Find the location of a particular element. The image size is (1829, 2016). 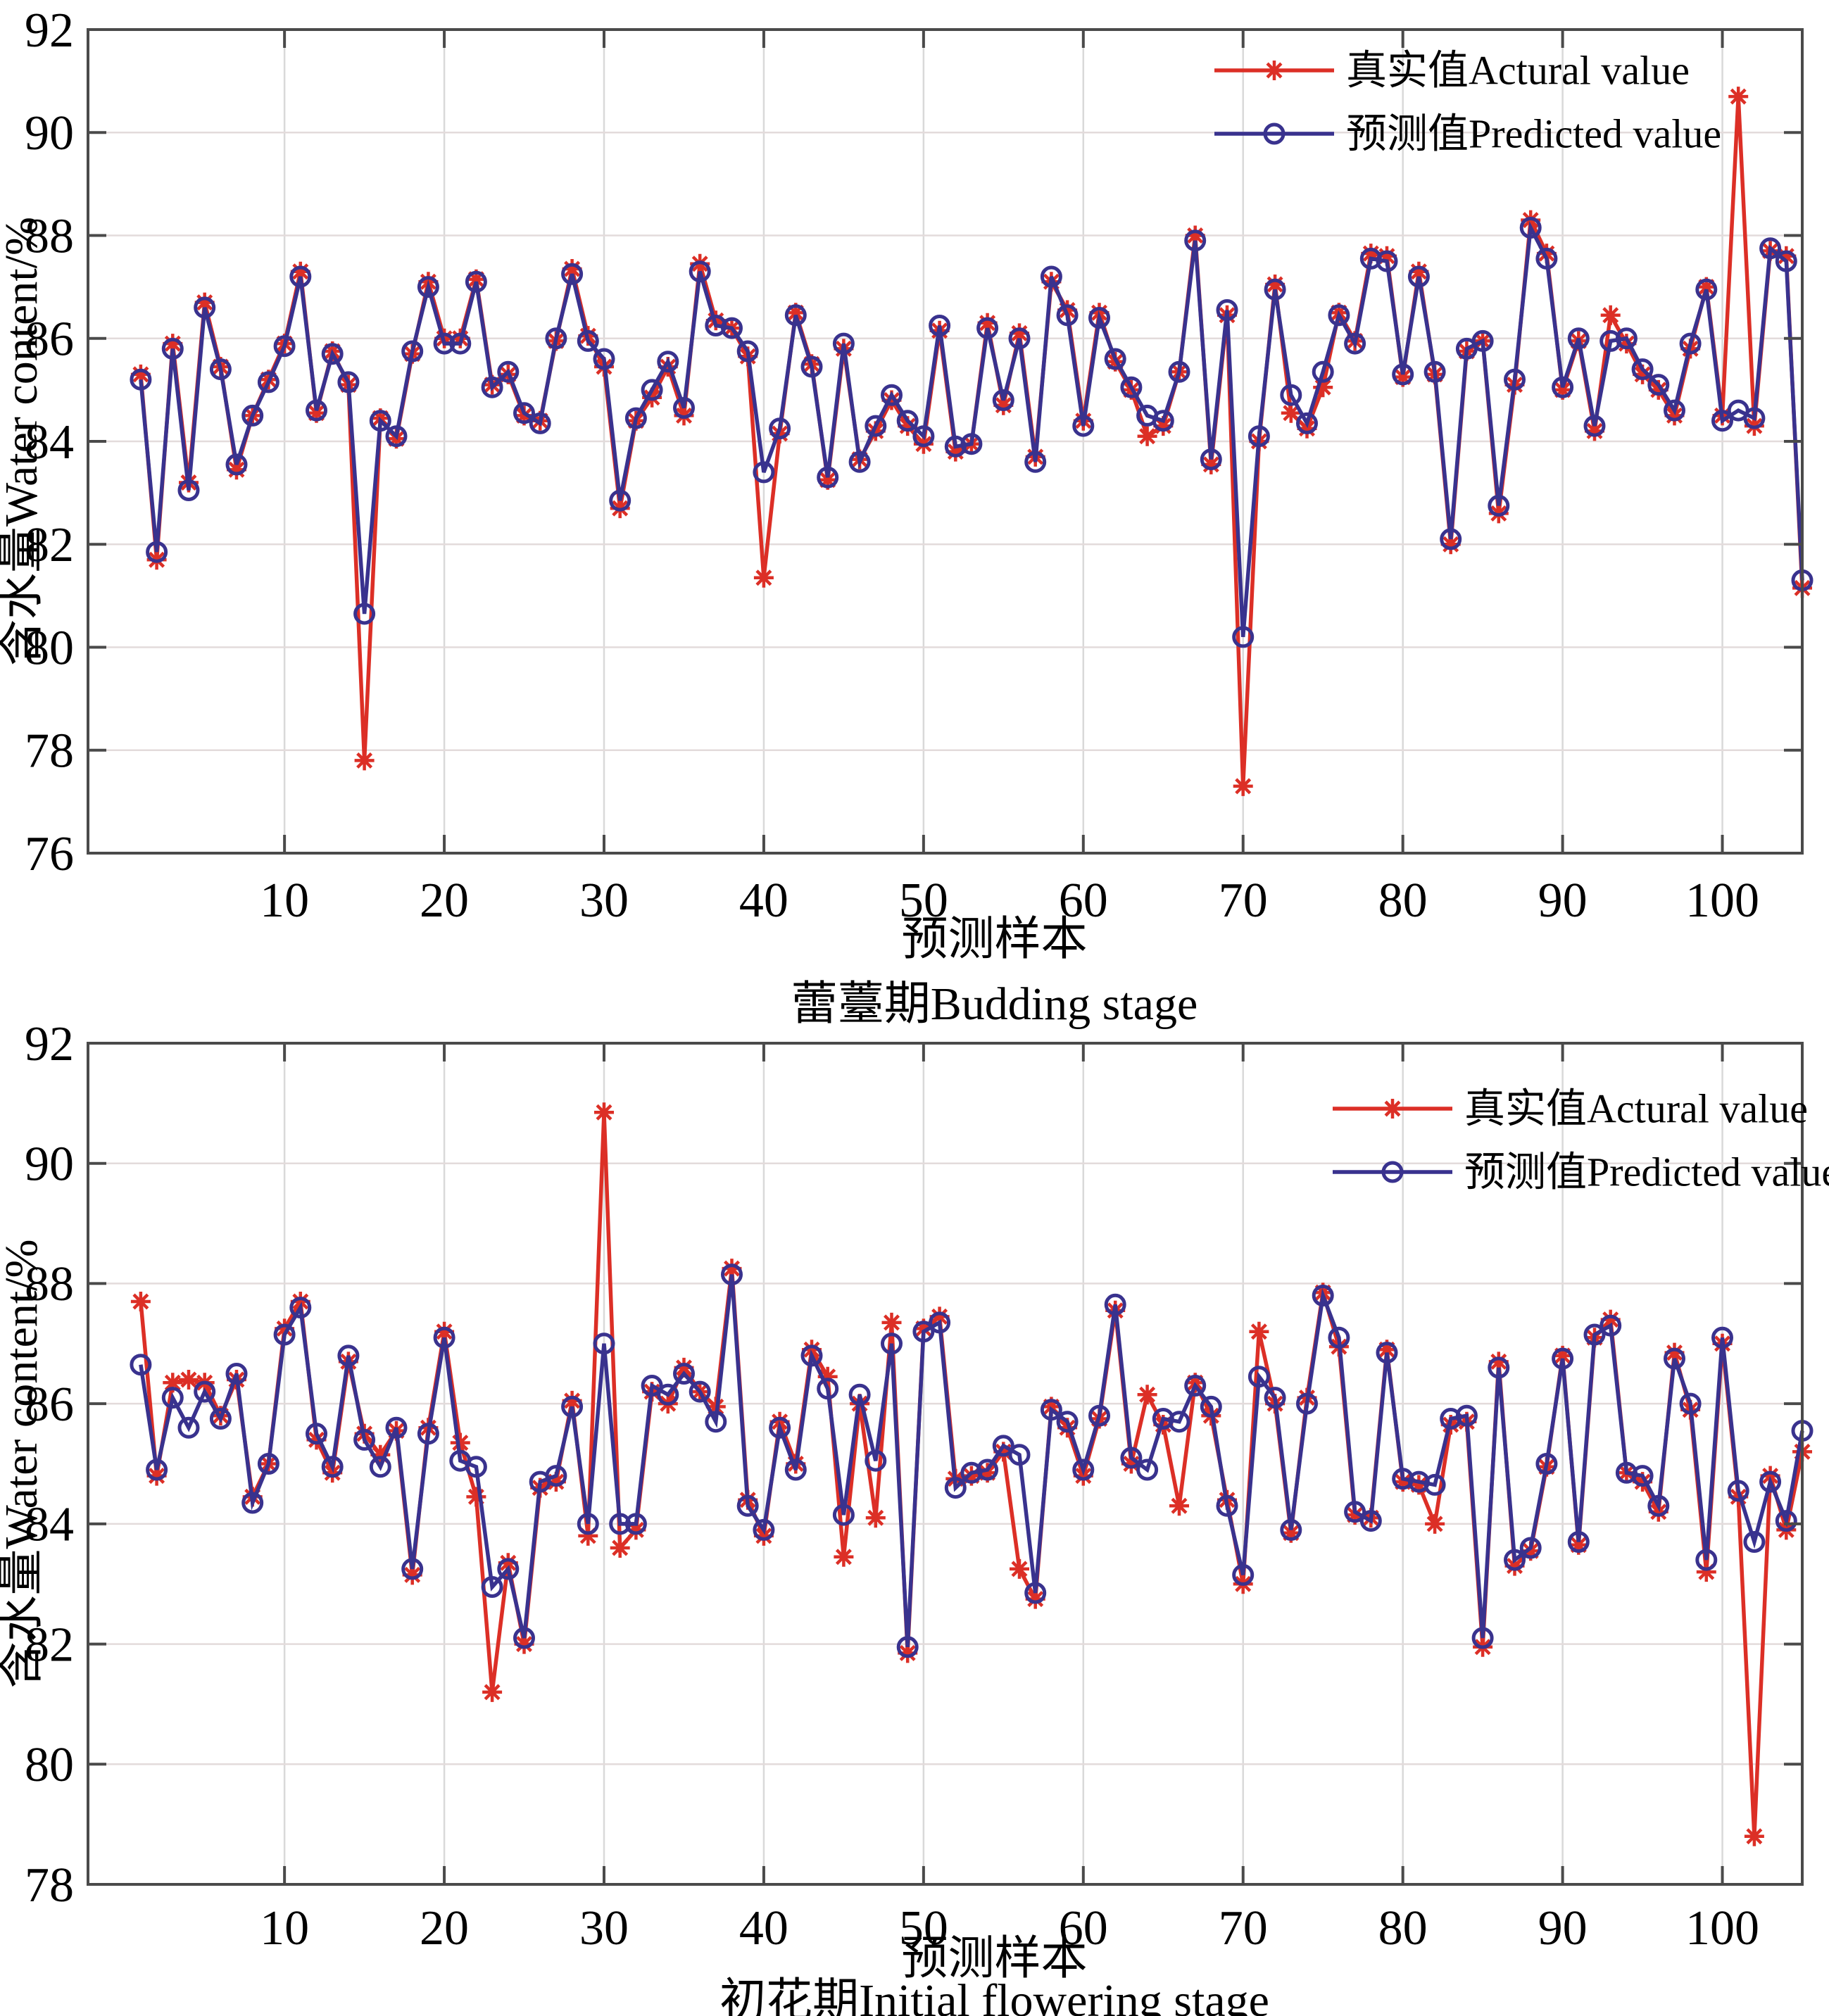

y-tick-label: 76 is located at coordinates (49, 854).